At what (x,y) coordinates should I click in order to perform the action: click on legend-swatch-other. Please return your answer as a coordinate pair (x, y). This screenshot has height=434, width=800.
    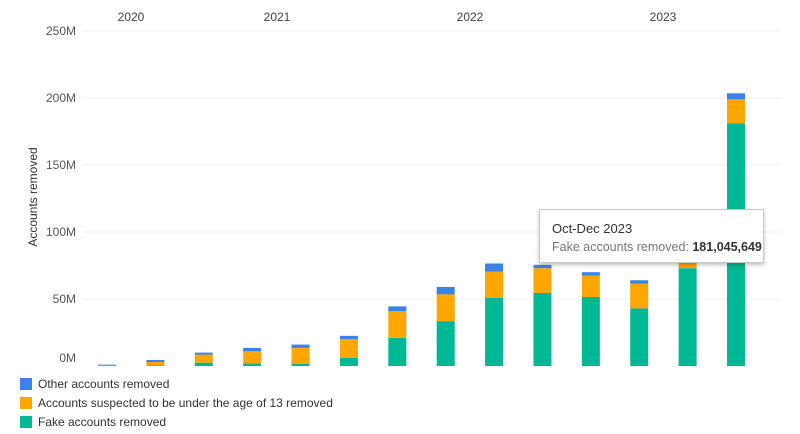
    Looking at the image, I should click on (26, 383).